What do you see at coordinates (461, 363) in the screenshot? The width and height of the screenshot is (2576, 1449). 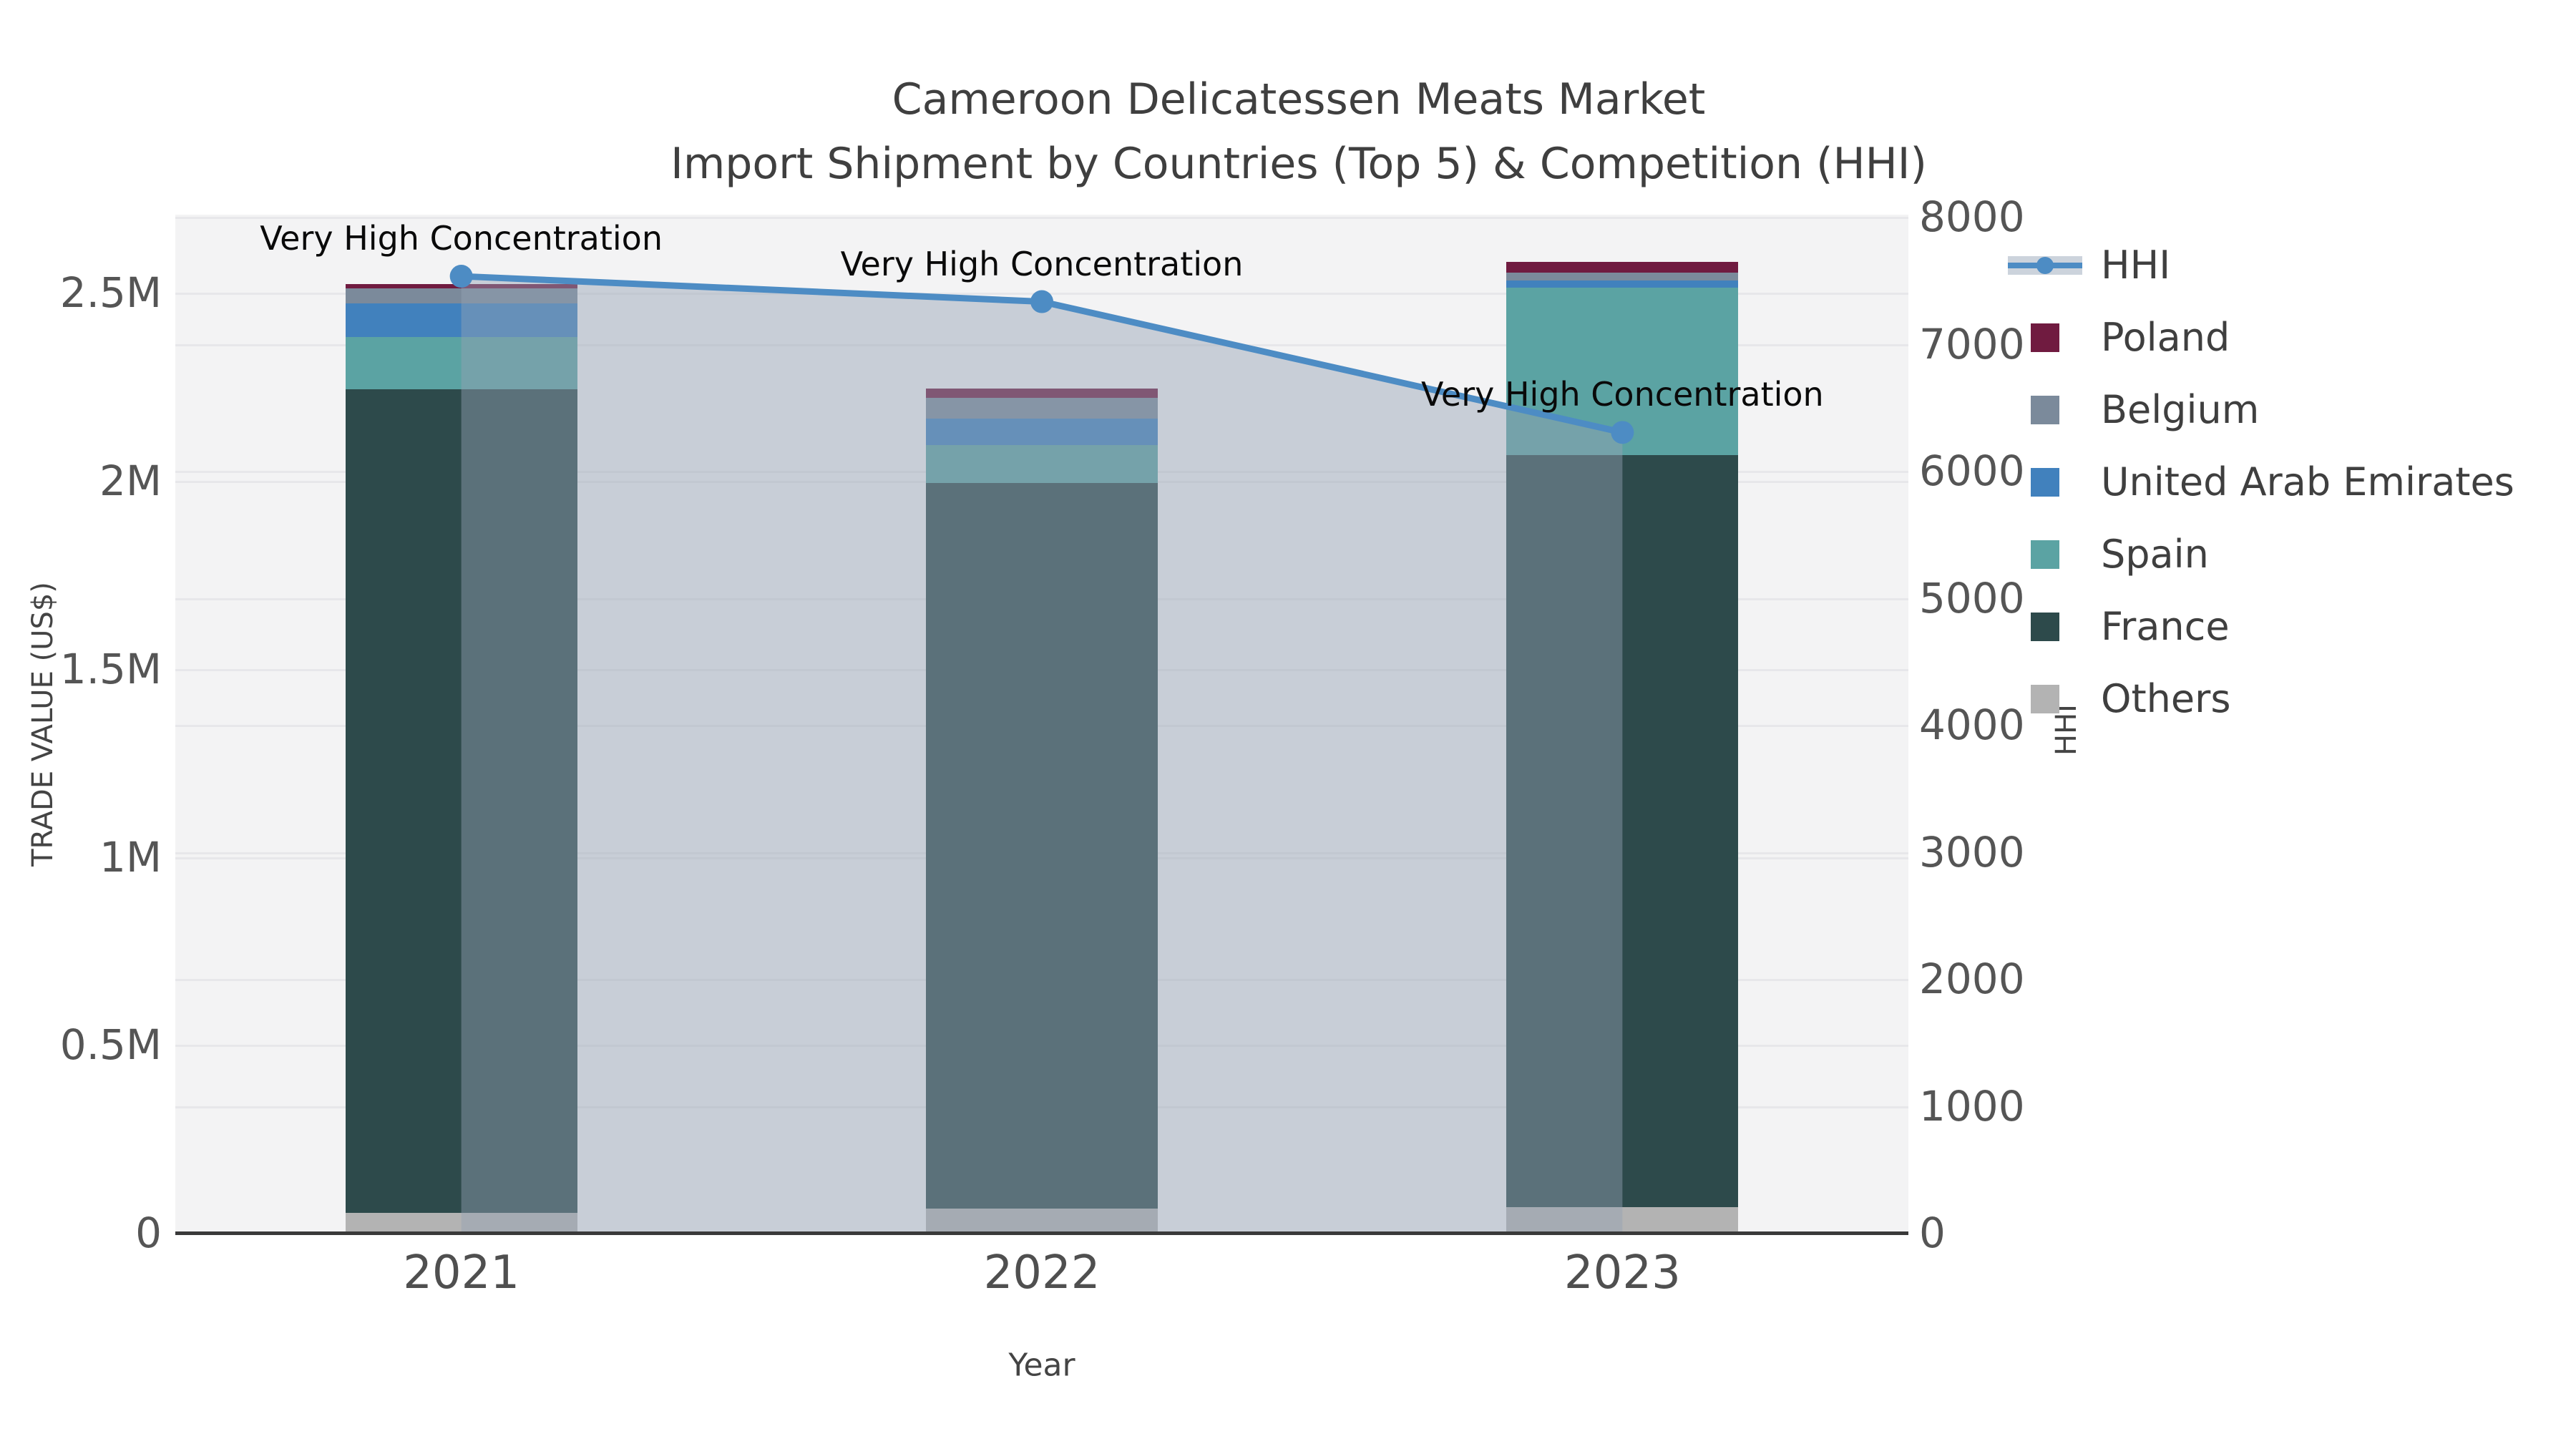 I see `bar-segment-2021-spain` at bounding box center [461, 363].